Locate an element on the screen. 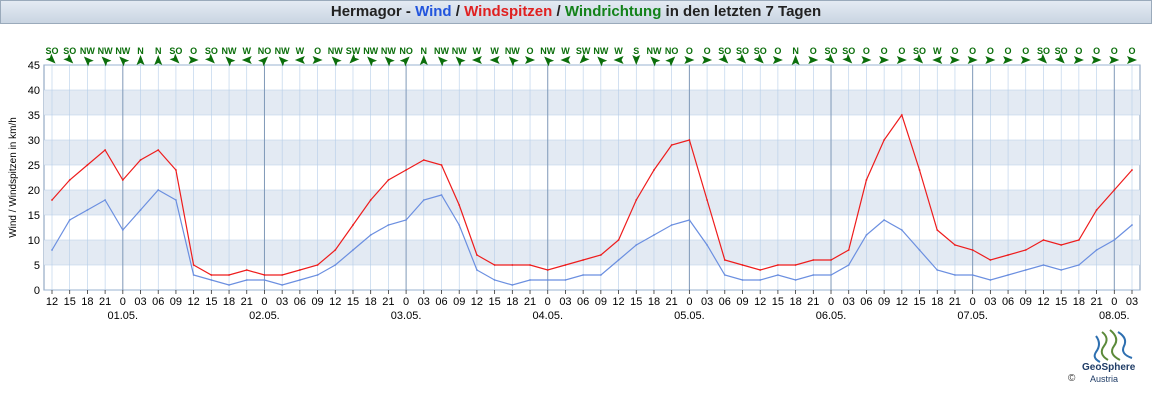 This screenshot has width=1152, height=400. y-tick-label: 25 is located at coordinates (34, 166).